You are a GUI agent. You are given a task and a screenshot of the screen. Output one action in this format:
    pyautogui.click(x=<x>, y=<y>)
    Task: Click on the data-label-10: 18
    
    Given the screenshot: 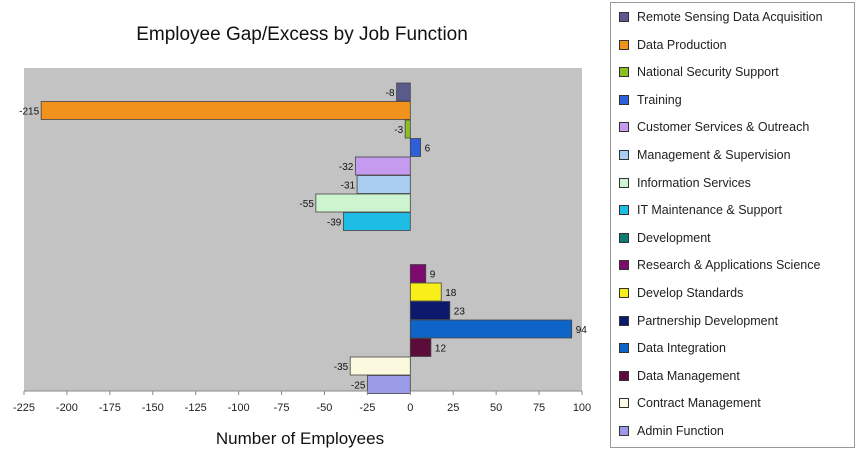 What is the action you would take?
    pyautogui.click(x=451, y=293)
    